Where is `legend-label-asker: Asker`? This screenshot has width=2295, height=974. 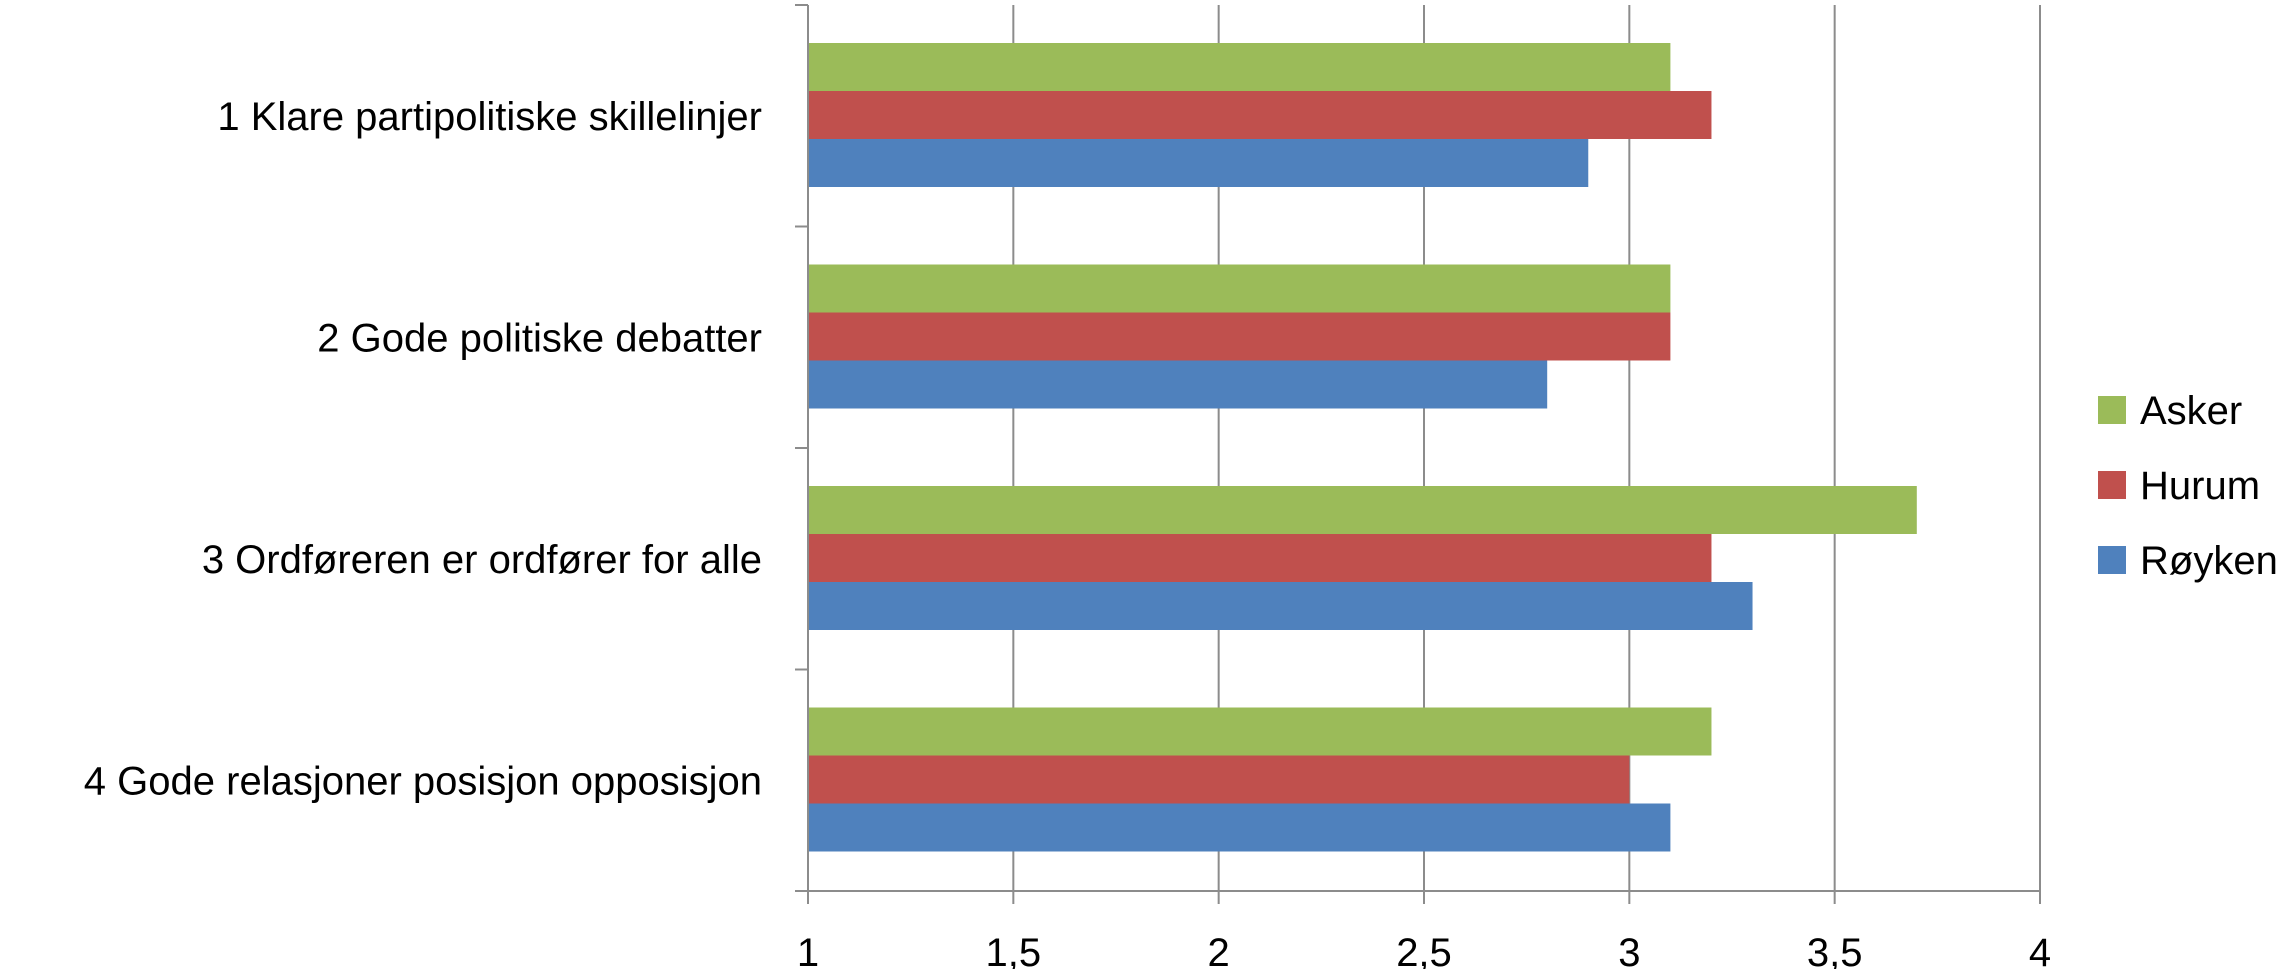 legend-label-asker: Asker is located at coordinates (2191, 411).